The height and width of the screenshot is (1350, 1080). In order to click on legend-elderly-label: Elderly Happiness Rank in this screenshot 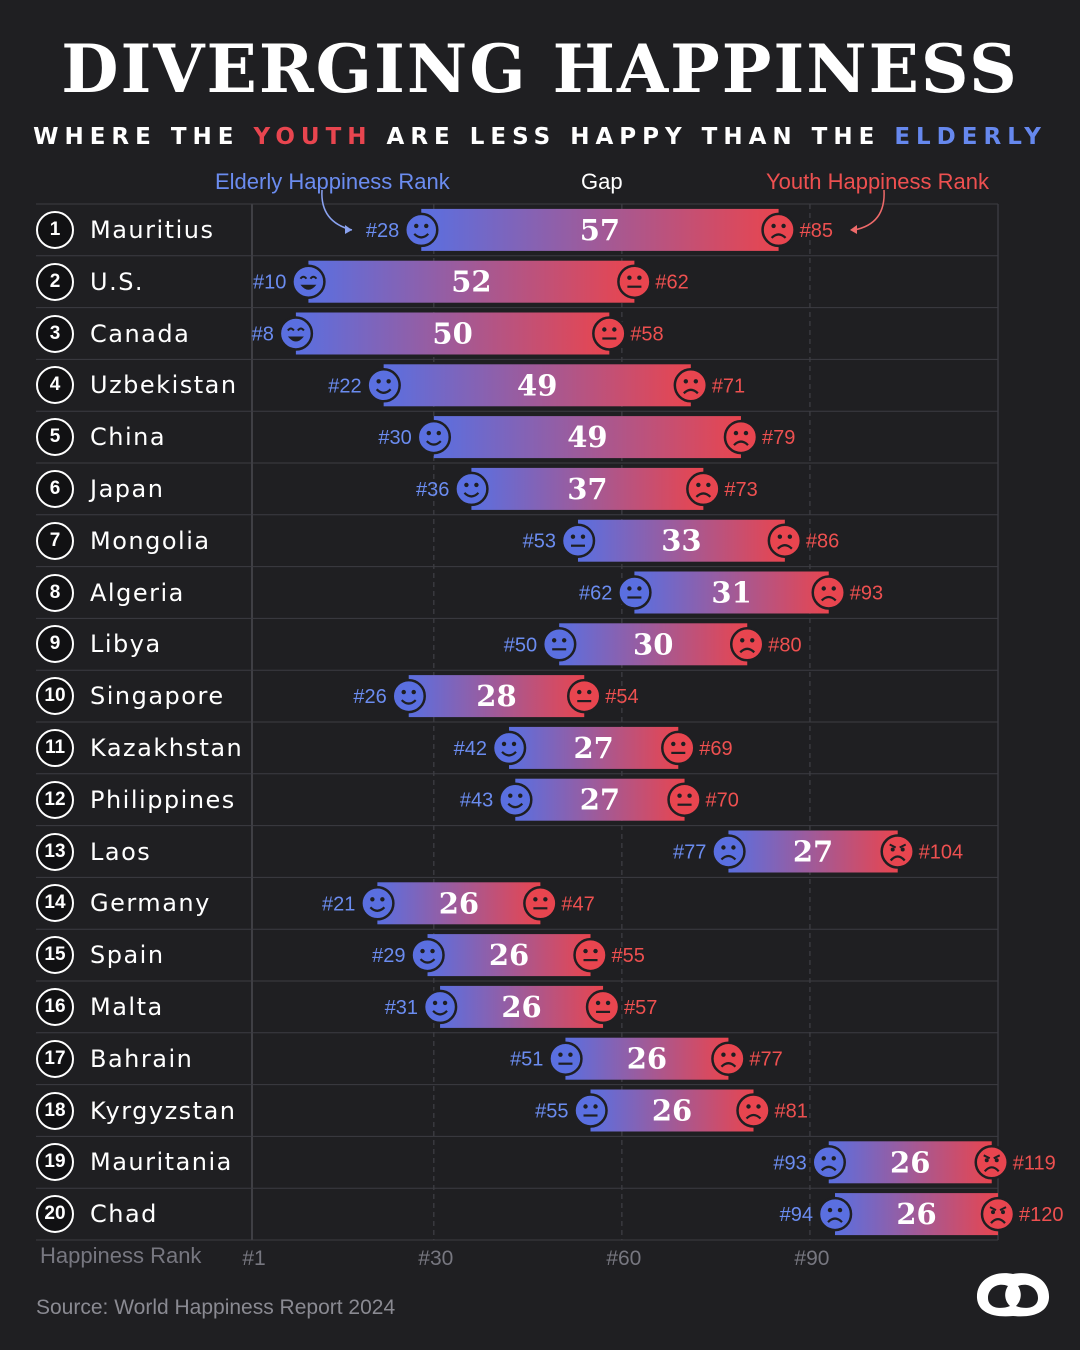, I will do `click(332, 181)`.